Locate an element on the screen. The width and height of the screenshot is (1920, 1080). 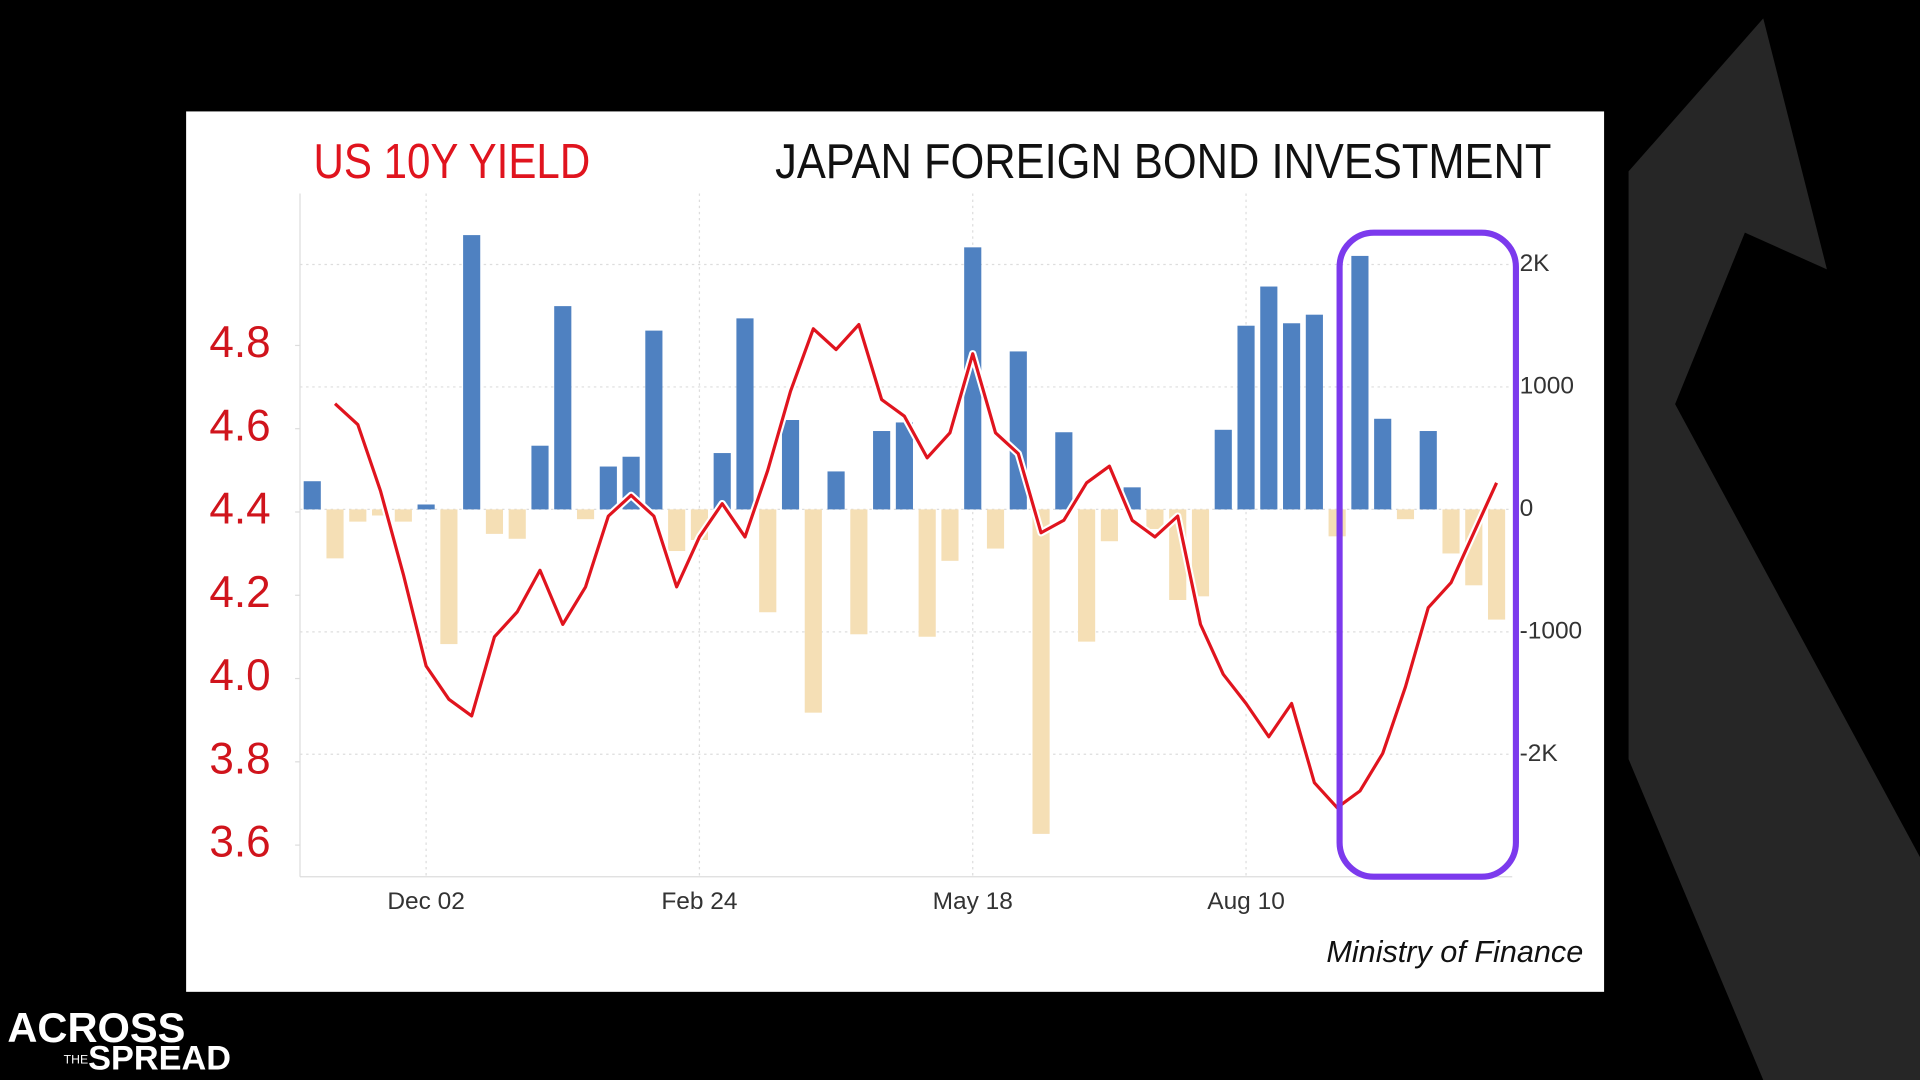
x-tick-label: Feb 24 is located at coordinates (699, 901).